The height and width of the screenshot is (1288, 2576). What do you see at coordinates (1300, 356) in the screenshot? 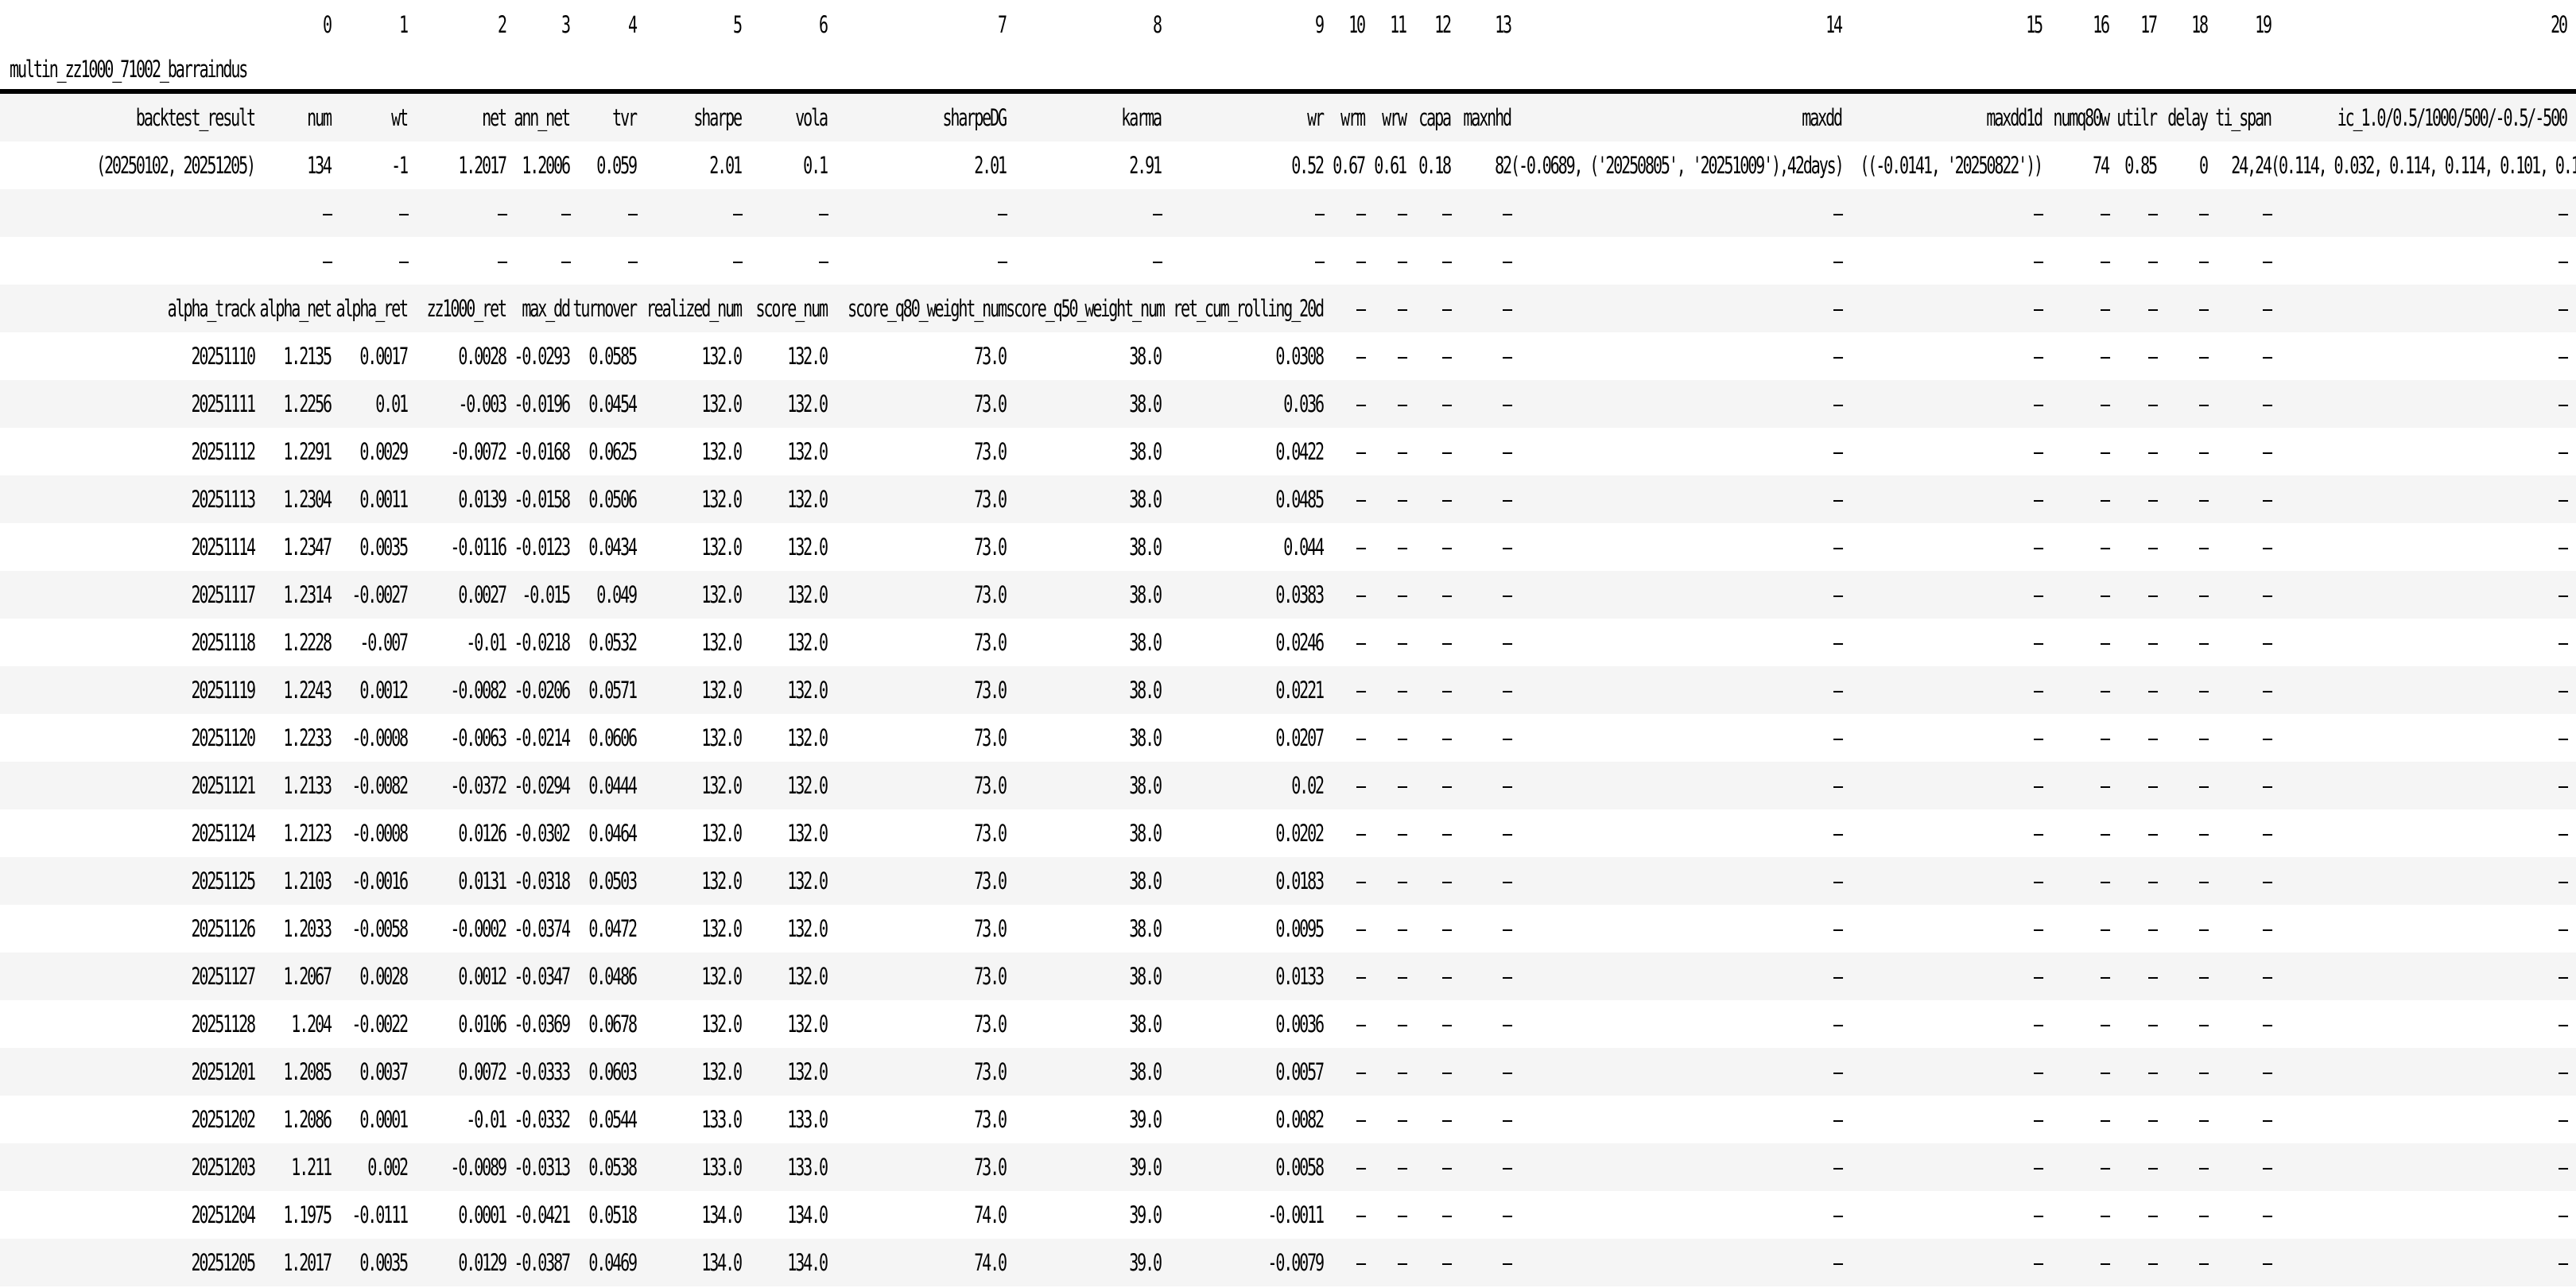
I see `cell-text: 0.0308` at bounding box center [1300, 356].